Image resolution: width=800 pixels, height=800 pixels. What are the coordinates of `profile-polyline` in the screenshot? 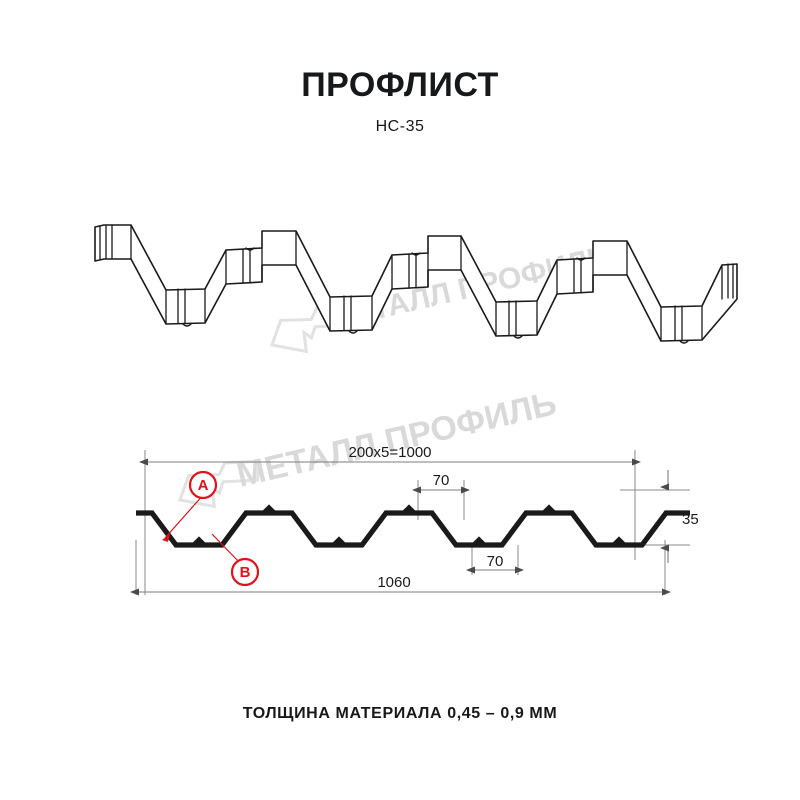 It's located at (413, 529).